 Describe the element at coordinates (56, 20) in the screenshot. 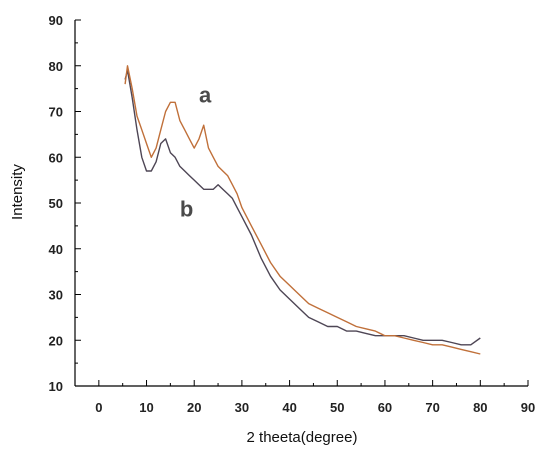

I see `y-tick-label: 90` at that location.